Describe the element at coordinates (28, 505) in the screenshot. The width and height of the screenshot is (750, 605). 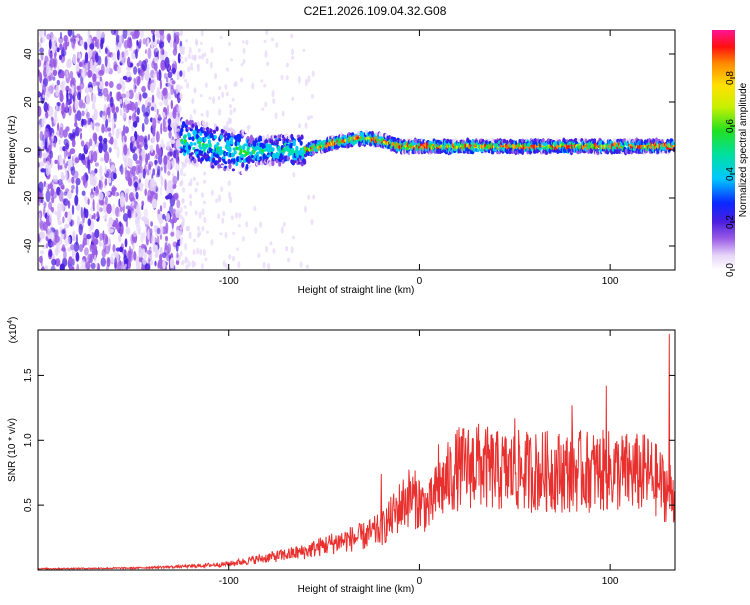
I see `y-tick-label: 0.5` at that location.